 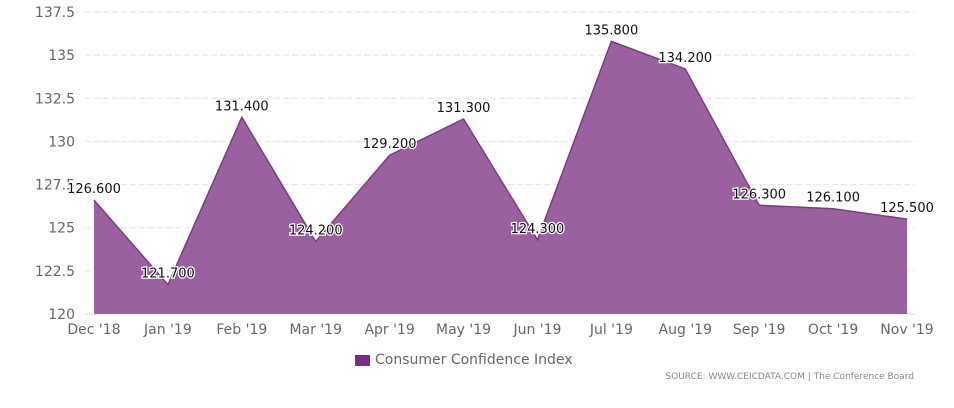 What do you see at coordinates (536, 330) in the screenshot?
I see `x-tick-label: Jun '19` at bounding box center [536, 330].